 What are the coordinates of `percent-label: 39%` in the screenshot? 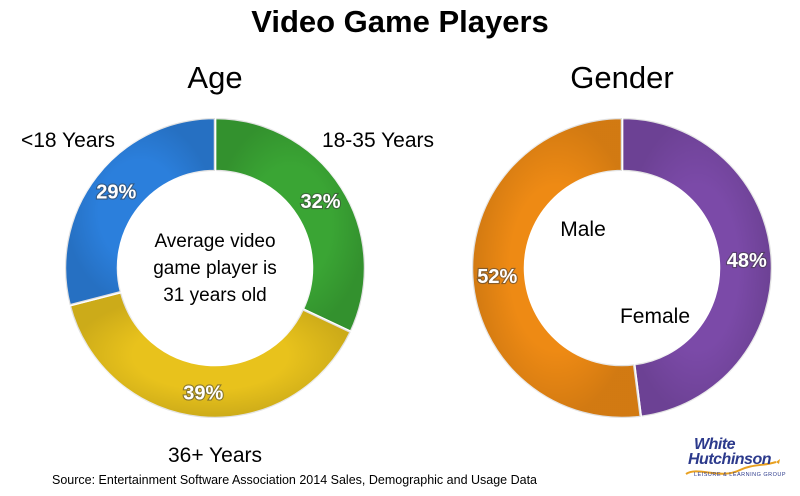 It's located at (203, 393).